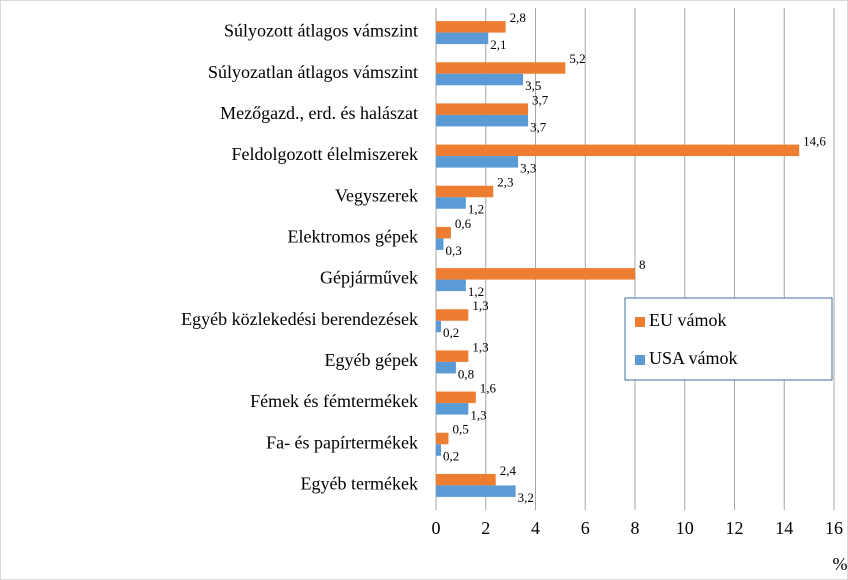 The height and width of the screenshot is (580, 848). I want to click on data-label: 0,8, so click(466, 373).